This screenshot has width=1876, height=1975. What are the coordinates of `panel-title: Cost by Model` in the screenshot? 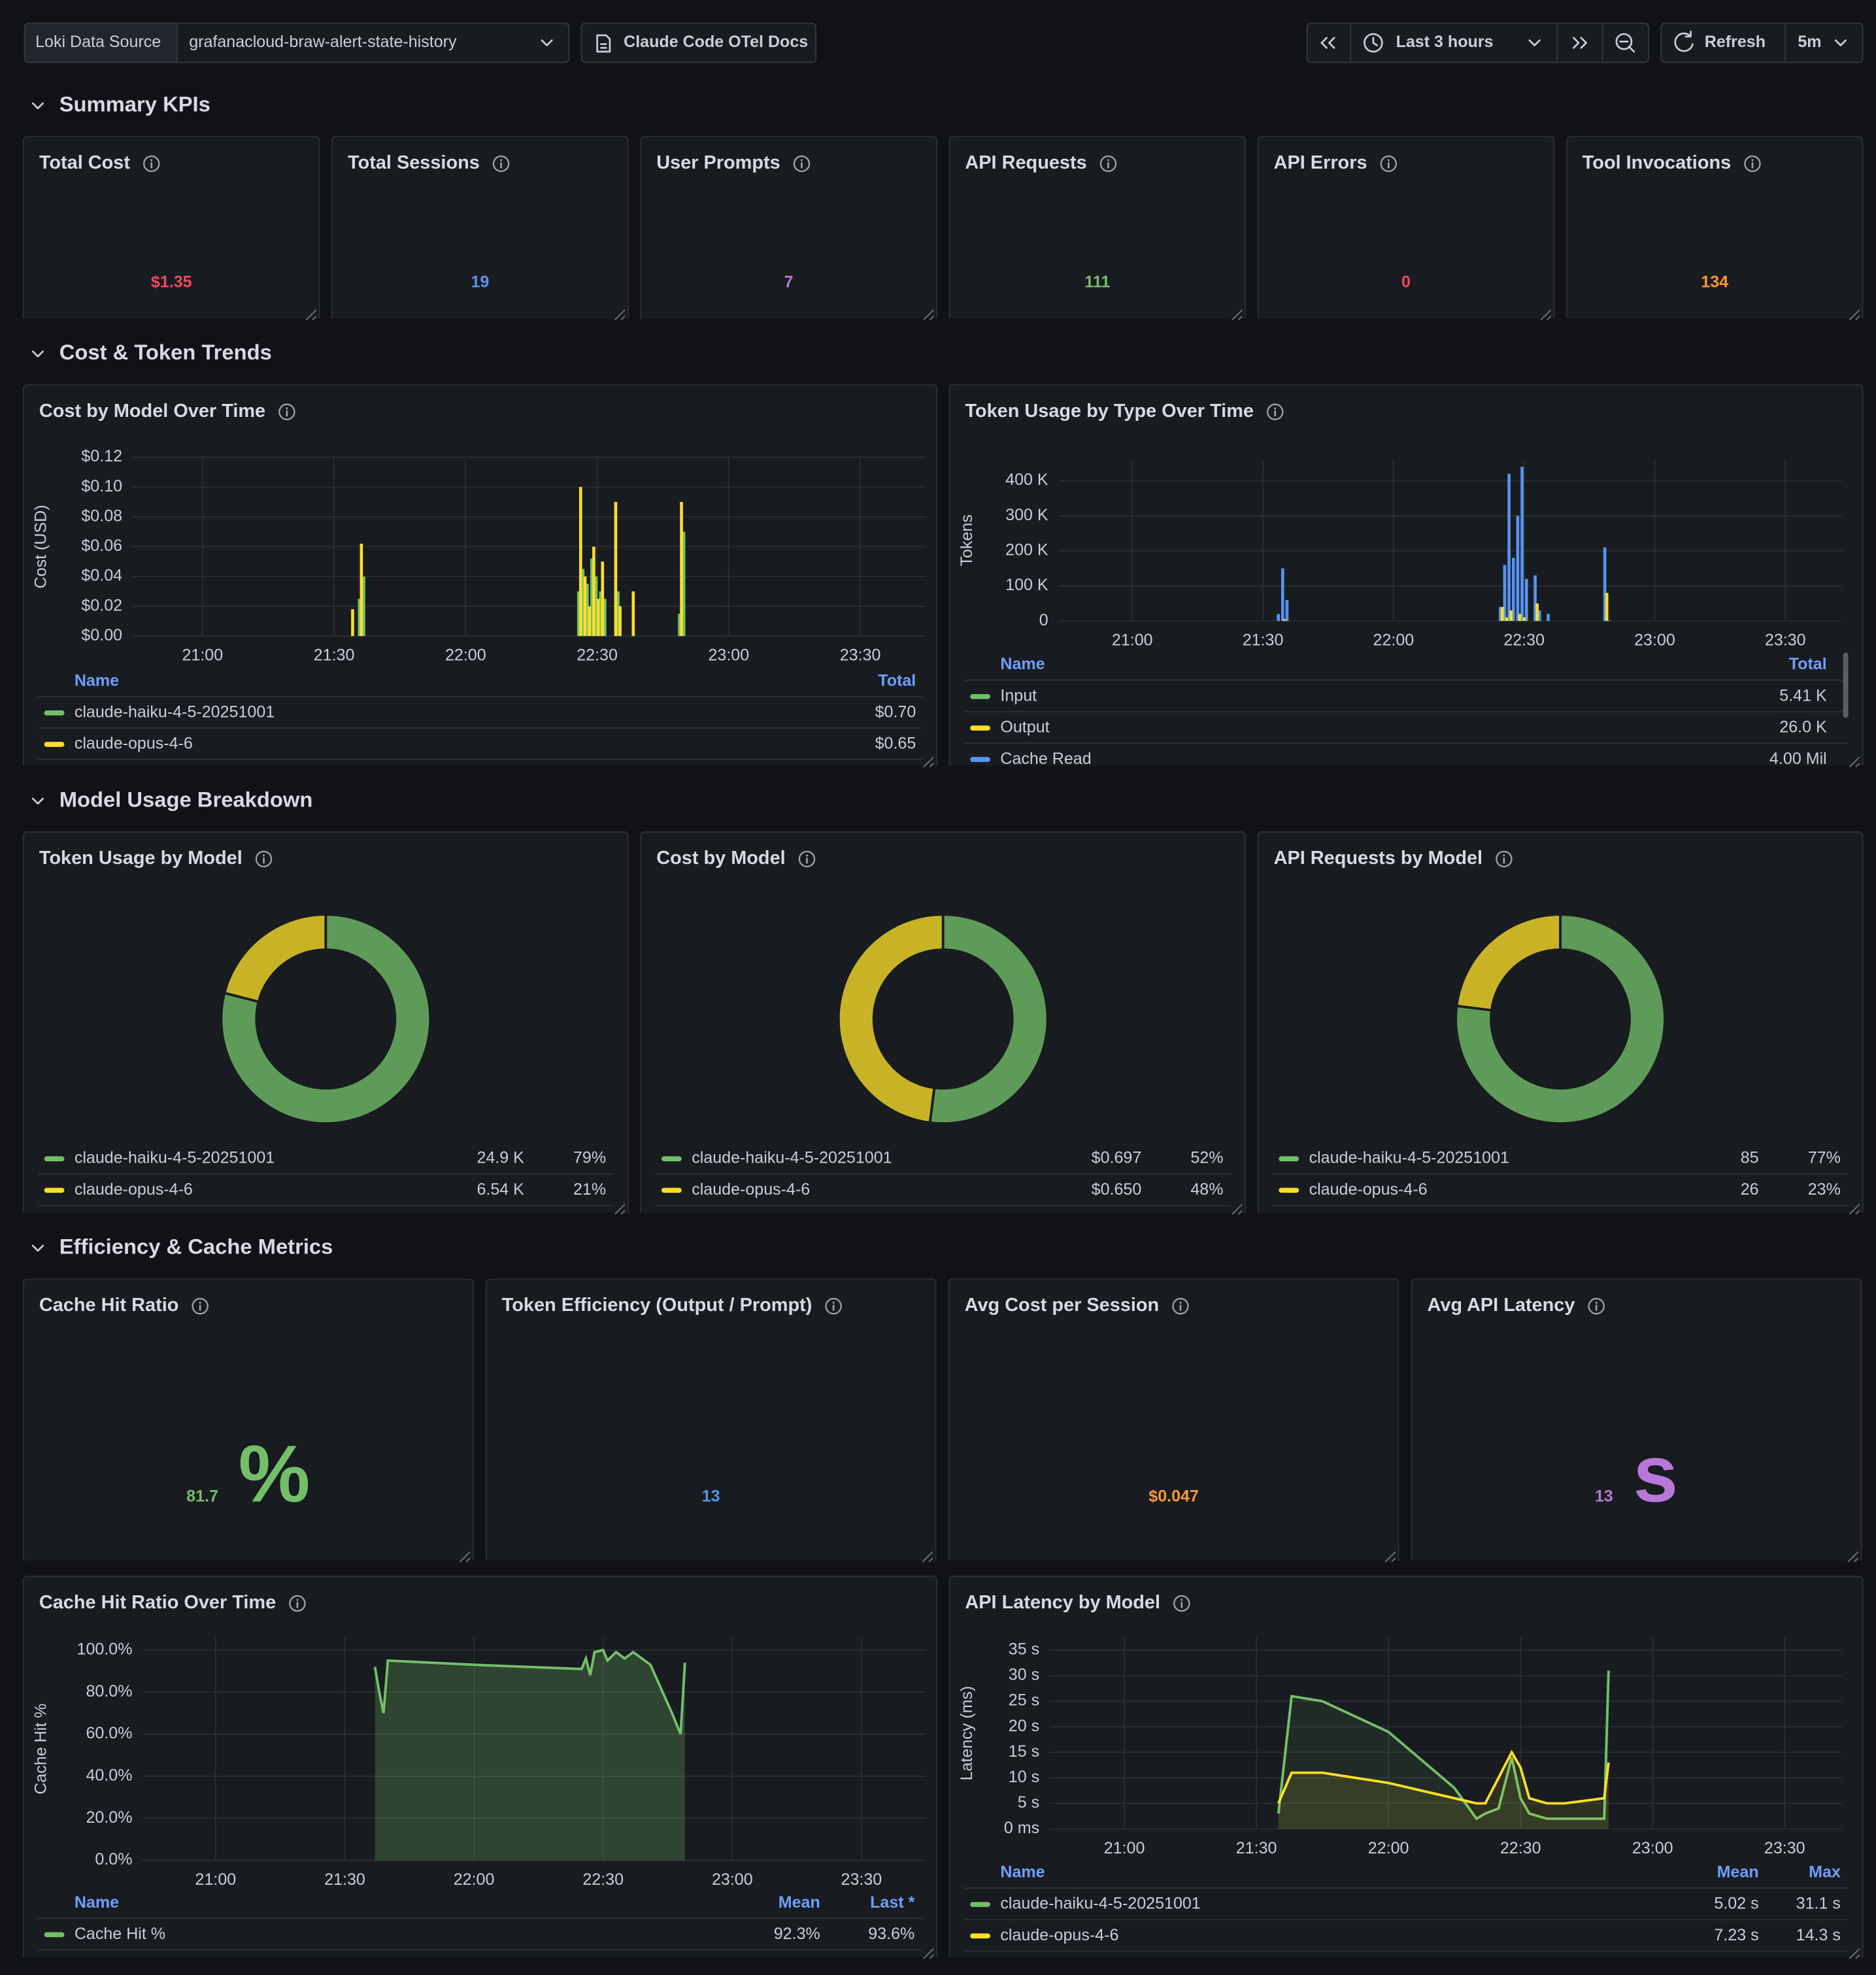 It's located at (720, 858).